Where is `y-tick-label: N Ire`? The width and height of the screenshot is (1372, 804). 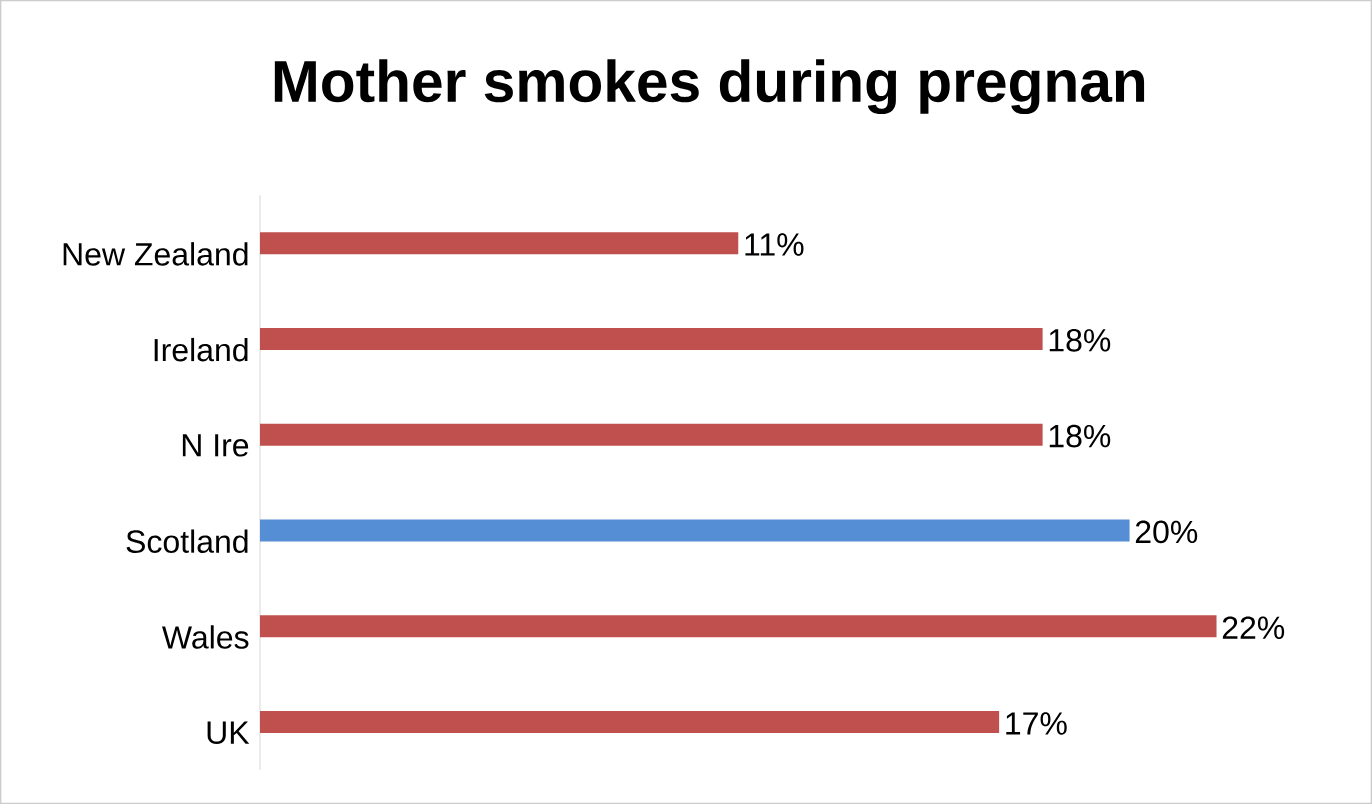 y-tick-label: N Ire is located at coordinates (215, 445).